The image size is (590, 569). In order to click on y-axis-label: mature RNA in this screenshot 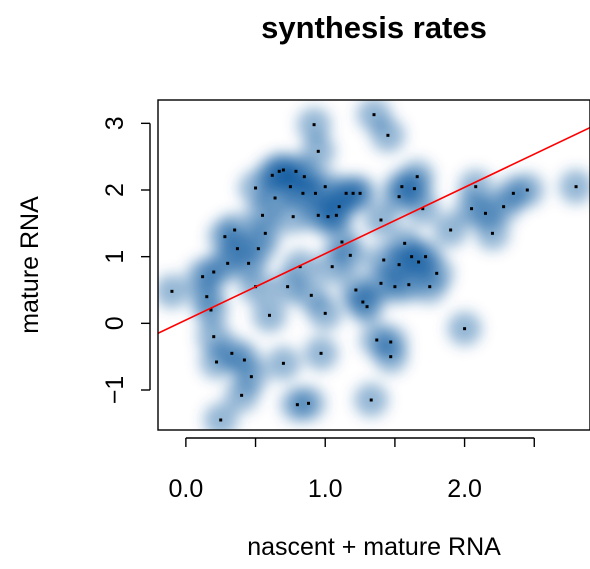, I will do `click(30, 265)`.